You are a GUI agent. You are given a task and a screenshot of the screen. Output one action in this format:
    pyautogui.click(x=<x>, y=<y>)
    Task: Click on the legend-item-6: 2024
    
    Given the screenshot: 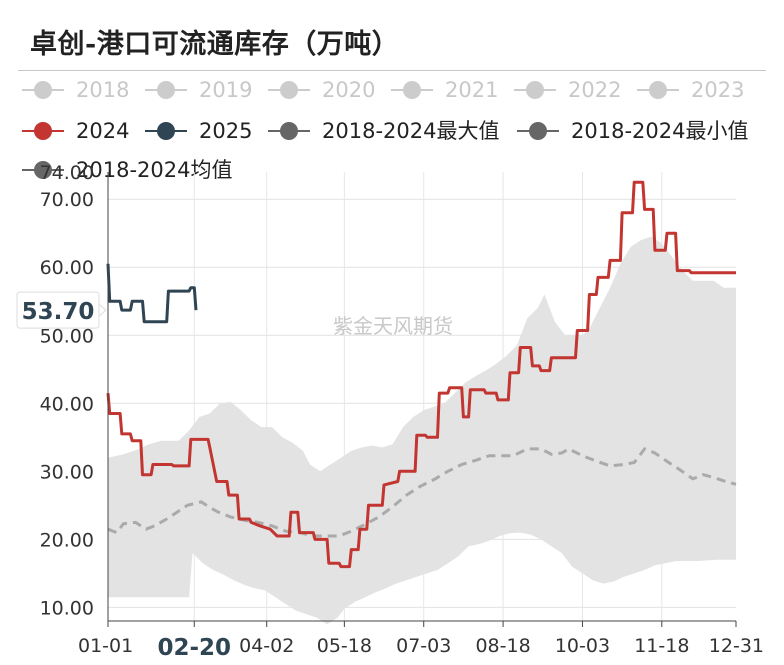 What is the action you would take?
    pyautogui.click(x=75, y=131)
    